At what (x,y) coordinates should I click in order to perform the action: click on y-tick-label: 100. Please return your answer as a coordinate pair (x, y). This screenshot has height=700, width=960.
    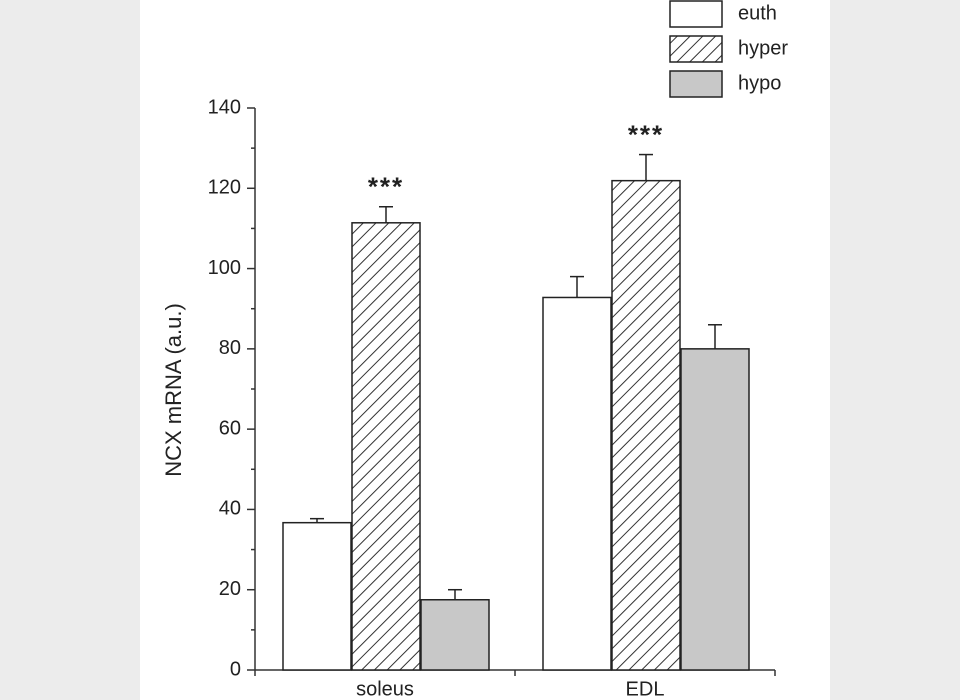
    Looking at the image, I should click on (224, 268).